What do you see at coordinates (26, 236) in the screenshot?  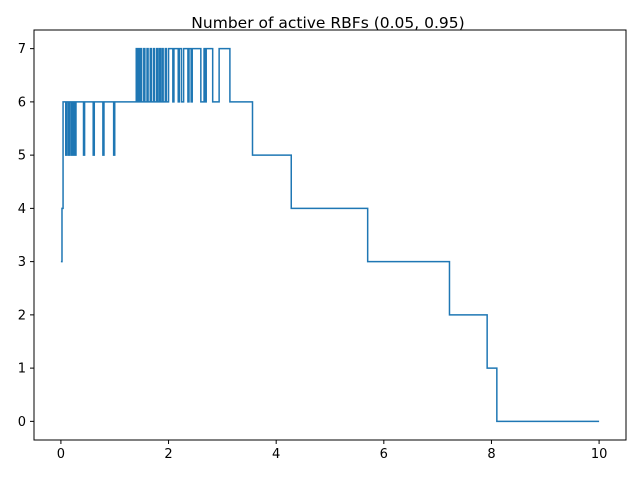 I see `y-axis: 0 1 2 3 4 5 6 7` at bounding box center [26, 236].